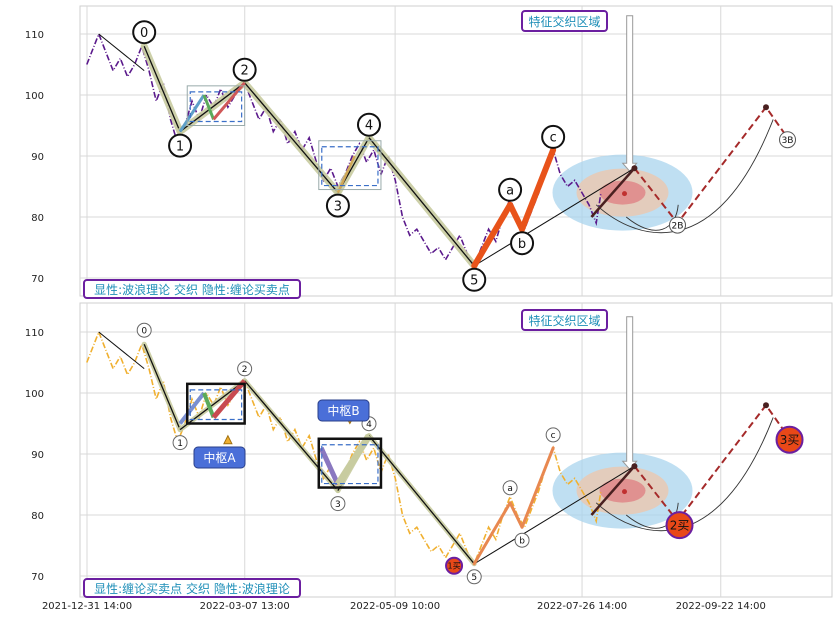 This screenshot has height=617, width=839. Describe the element at coordinates (245, 606) in the screenshot. I see `x-tick-label: 2022-03-07 13:00` at that location.